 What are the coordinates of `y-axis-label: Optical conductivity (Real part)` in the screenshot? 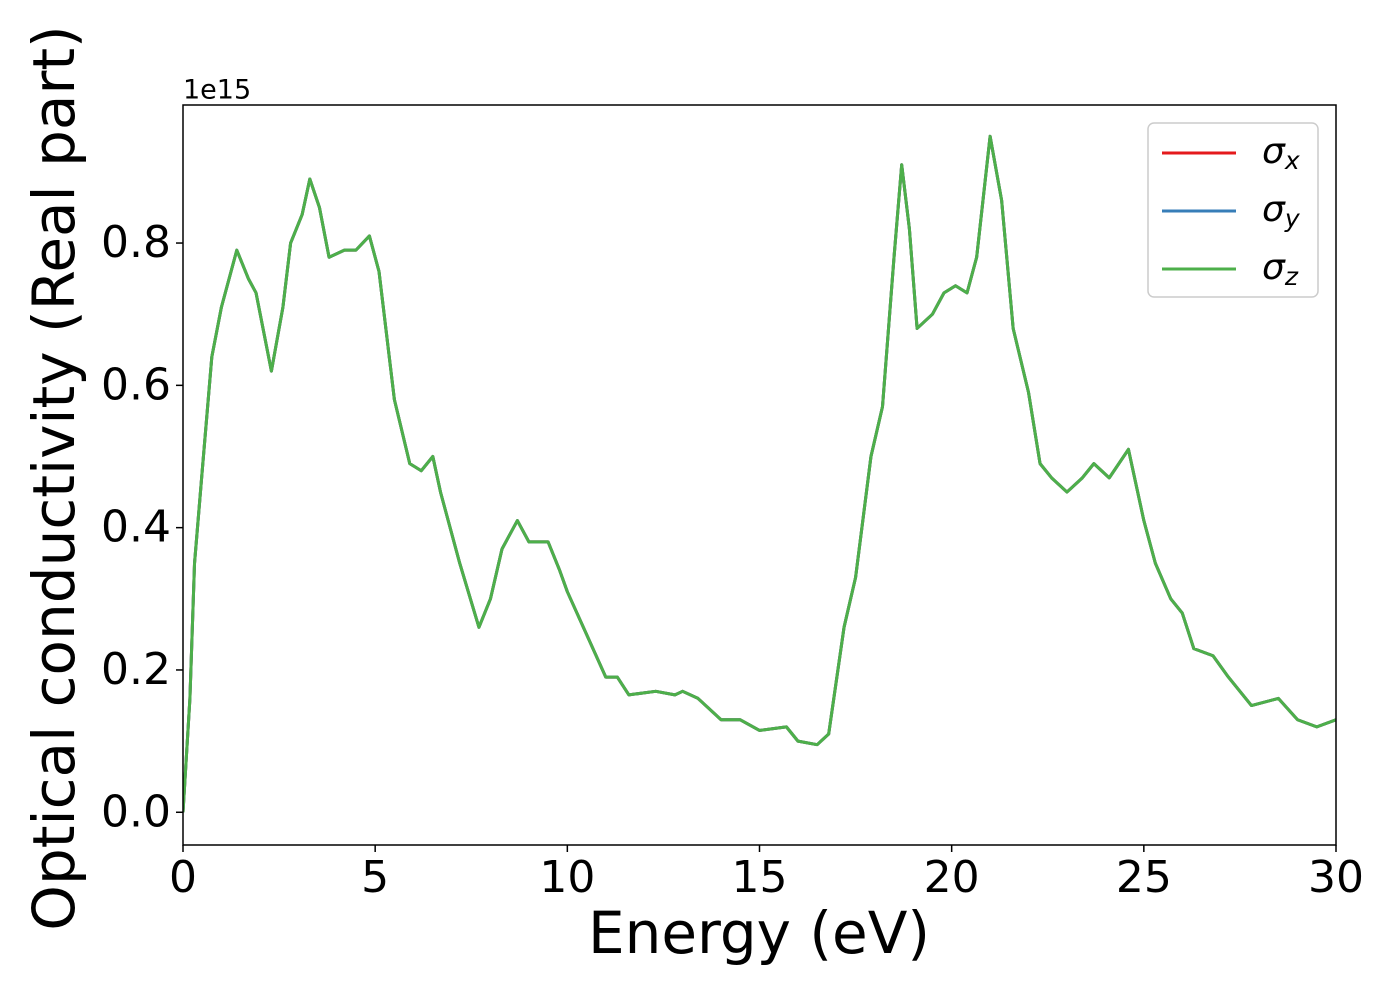 It's located at (54, 477).